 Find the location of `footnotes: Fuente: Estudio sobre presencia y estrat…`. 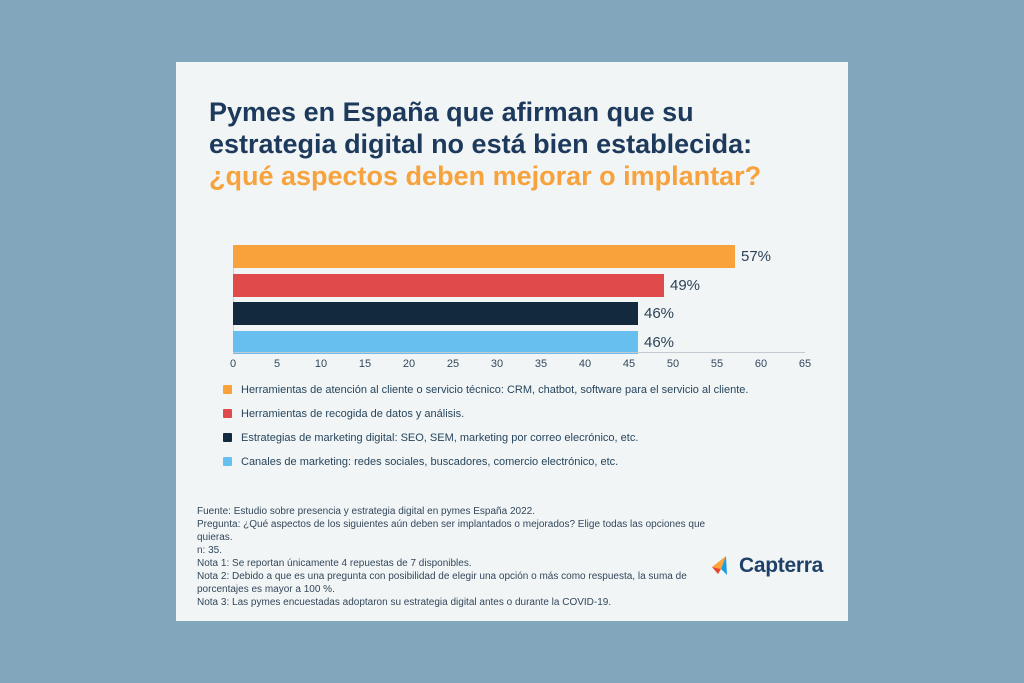

footnotes: Fuente: Estudio sobre presencia y estrat… is located at coordinates (459, 557).